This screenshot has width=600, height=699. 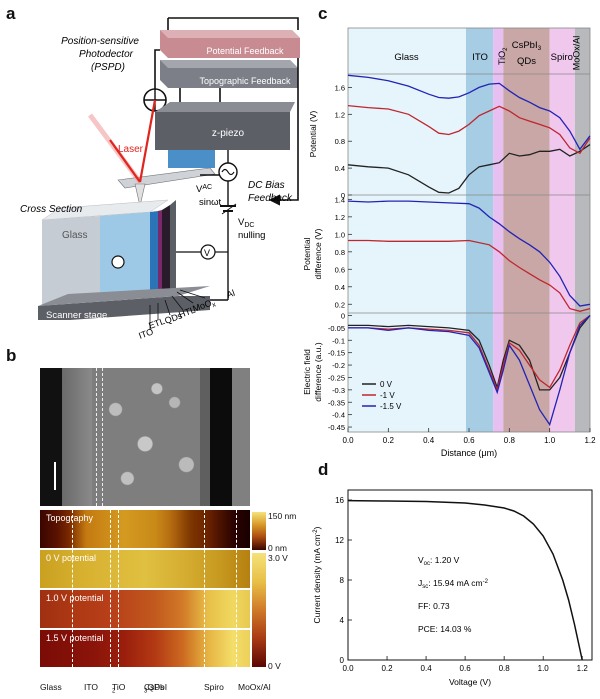 I want to click on vac-subscript: AC, so click(x=207, y=187).